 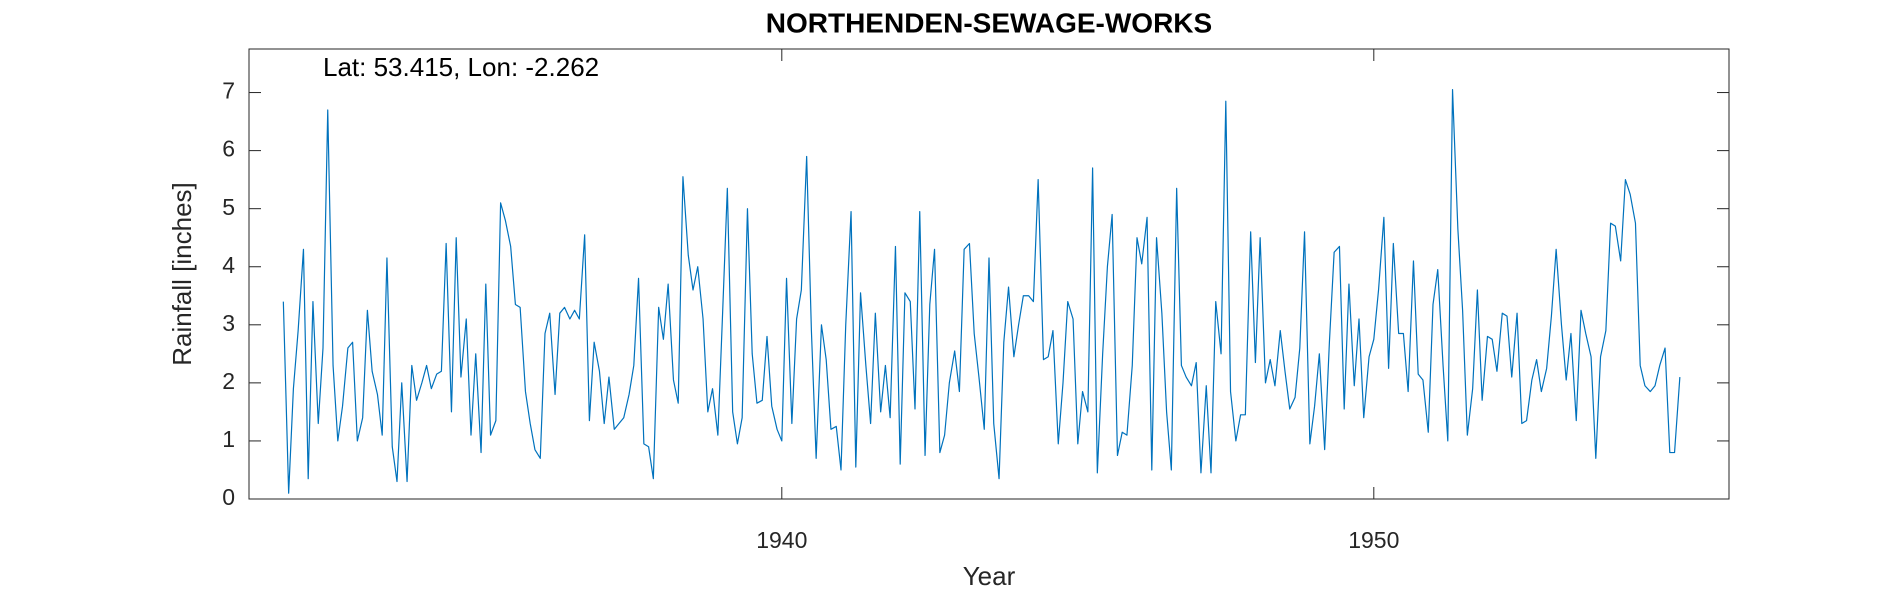 What do you see at coordinates (228, 381) in the screenshot?
I see `y-tick-label: 2` at bounding box center [228, 381].